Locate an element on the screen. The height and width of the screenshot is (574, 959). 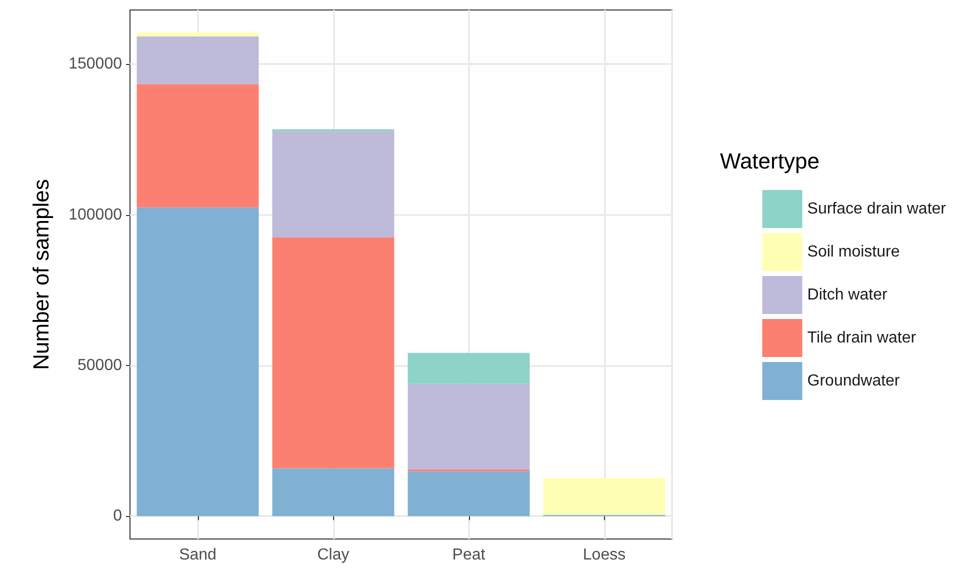
y-tick-label: 150000 is located at coordinates (95, 64).